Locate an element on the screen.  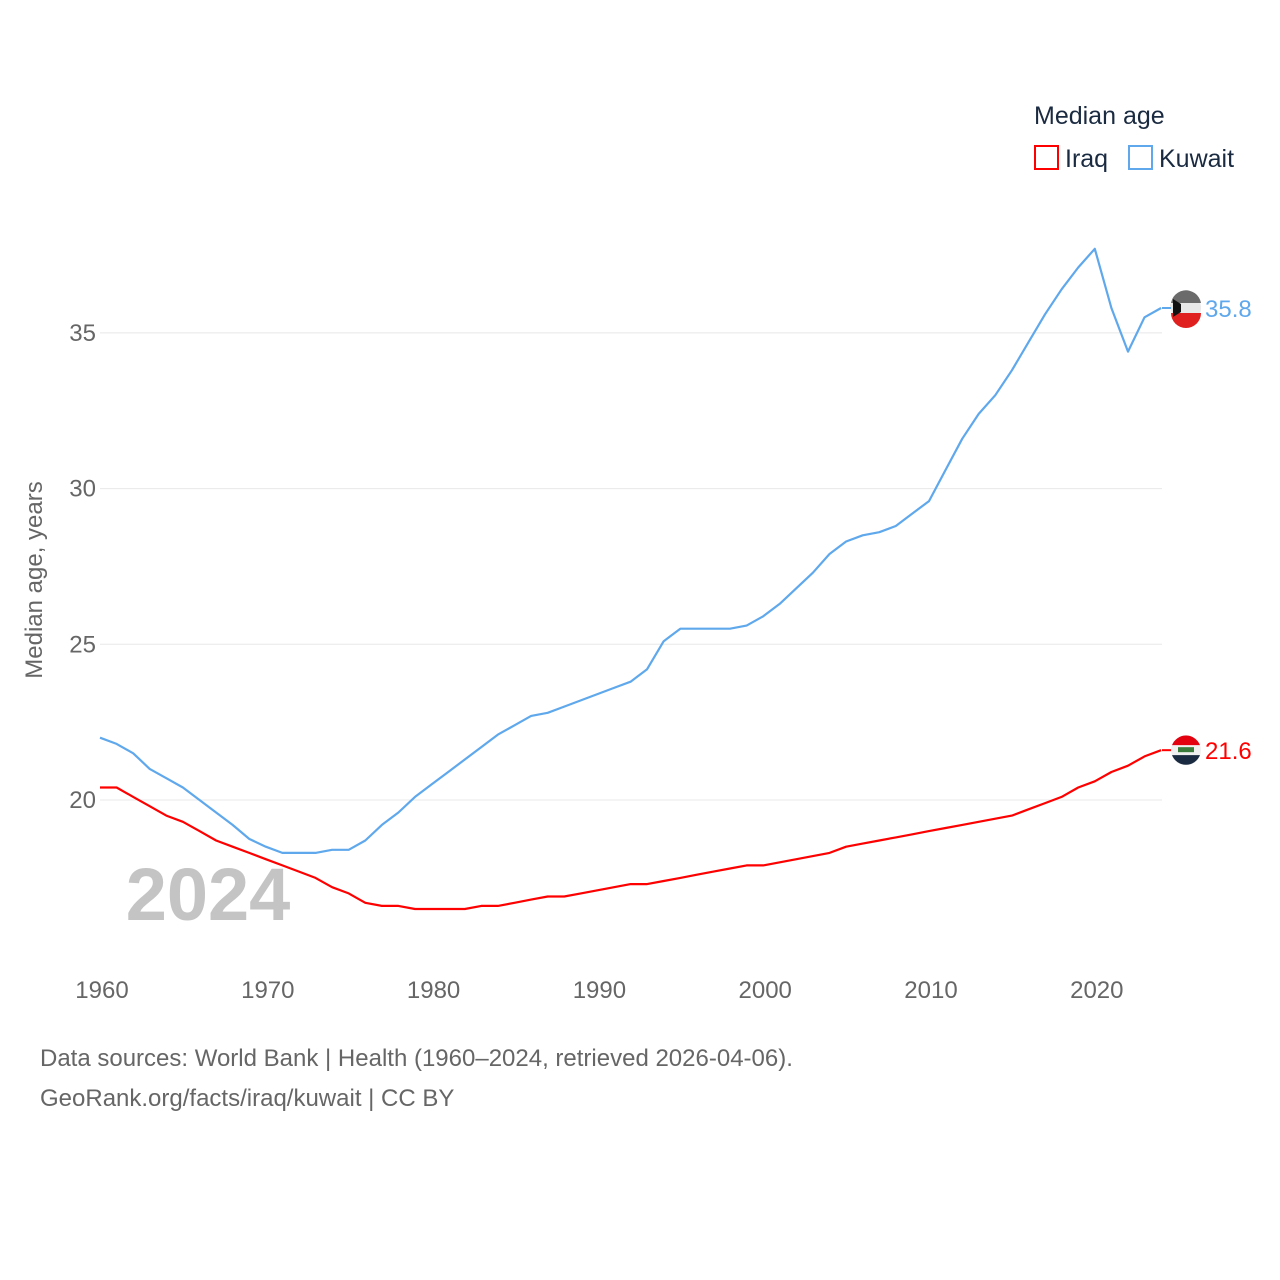
x-tick-label: 1970 is located at coordinates (267, 990).